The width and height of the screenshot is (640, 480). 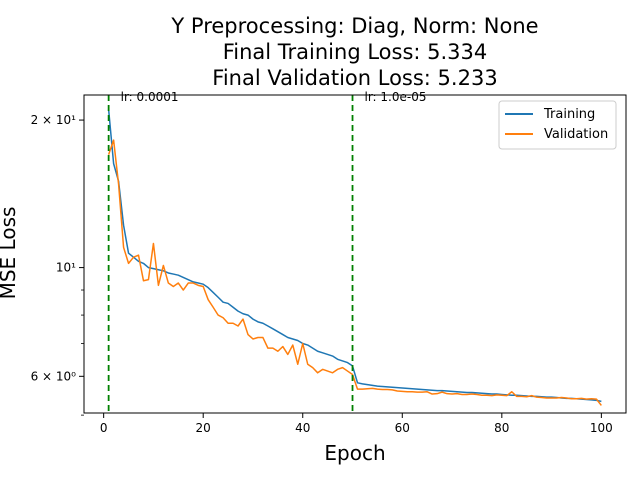 I want to click on x-tick-label: 100, so click(x=601, y=428).